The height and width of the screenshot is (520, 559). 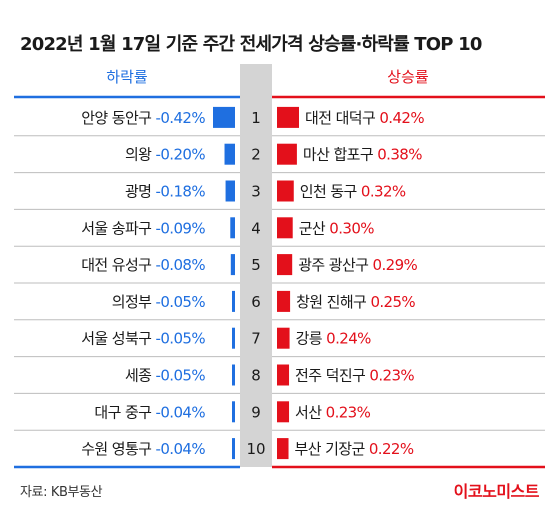 What do you see at coordinates (127, 77) in the screenshot?
I see `legend-decline: 하락률` at bounding box center [127, 77].